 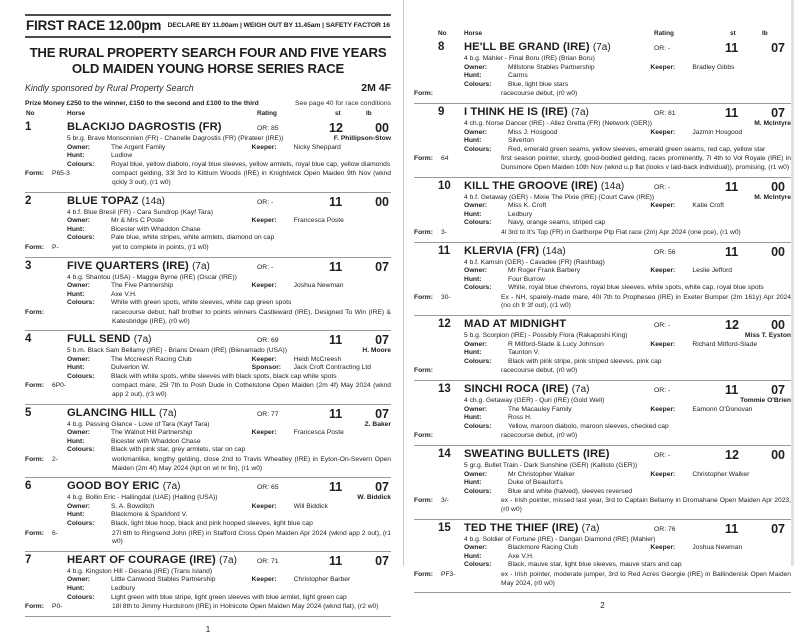 What do you see at coordinates (153, 201) in the screenshot?
I see `runner-age-tag: (14a)` at bounding box center [153, 201].